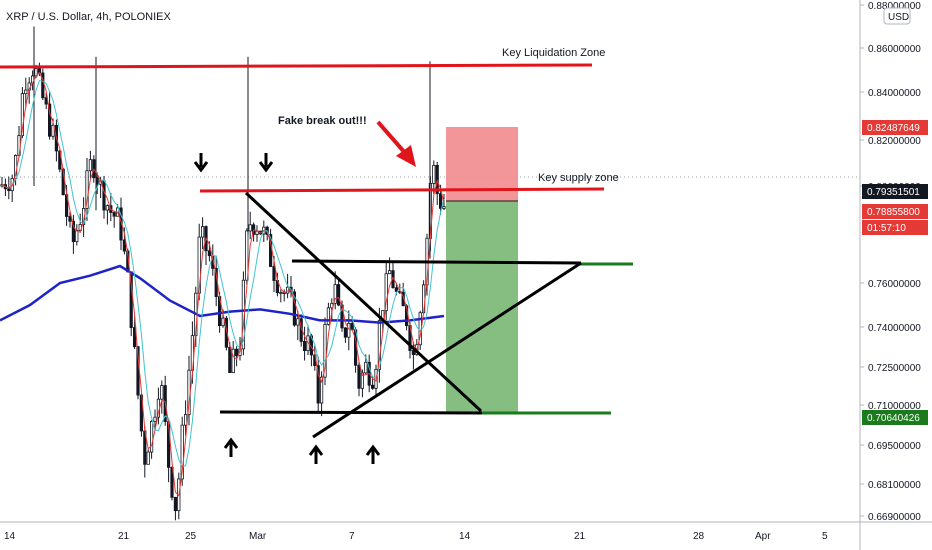 The image size is (932, 550). I want to click on price-tag-label: 0.78855800, so click(893, 212).